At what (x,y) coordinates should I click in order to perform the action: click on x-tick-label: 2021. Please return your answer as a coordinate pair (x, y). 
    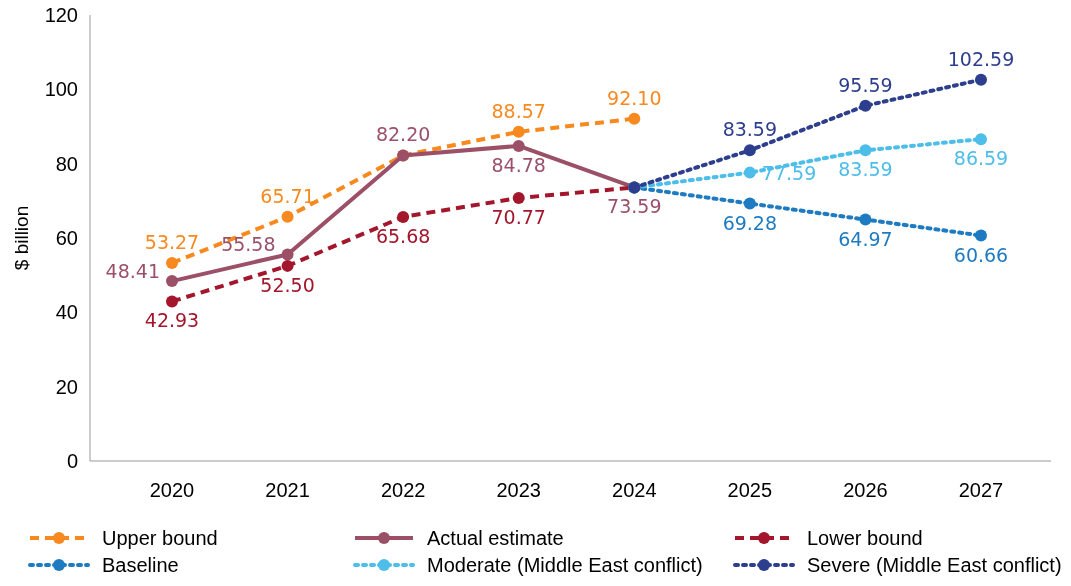
    Looking at the image, I should click on (287, 490).